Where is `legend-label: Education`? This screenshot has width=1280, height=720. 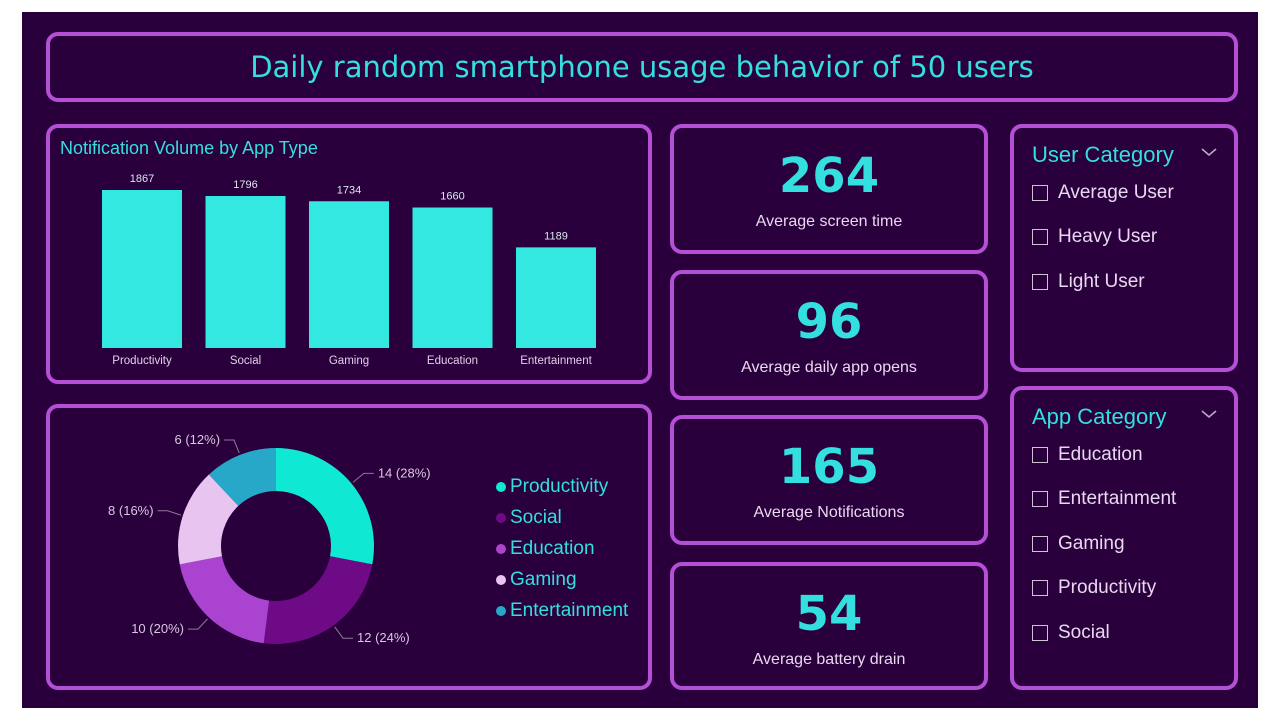 legend-label: Education is located at coordinates (552, 548).